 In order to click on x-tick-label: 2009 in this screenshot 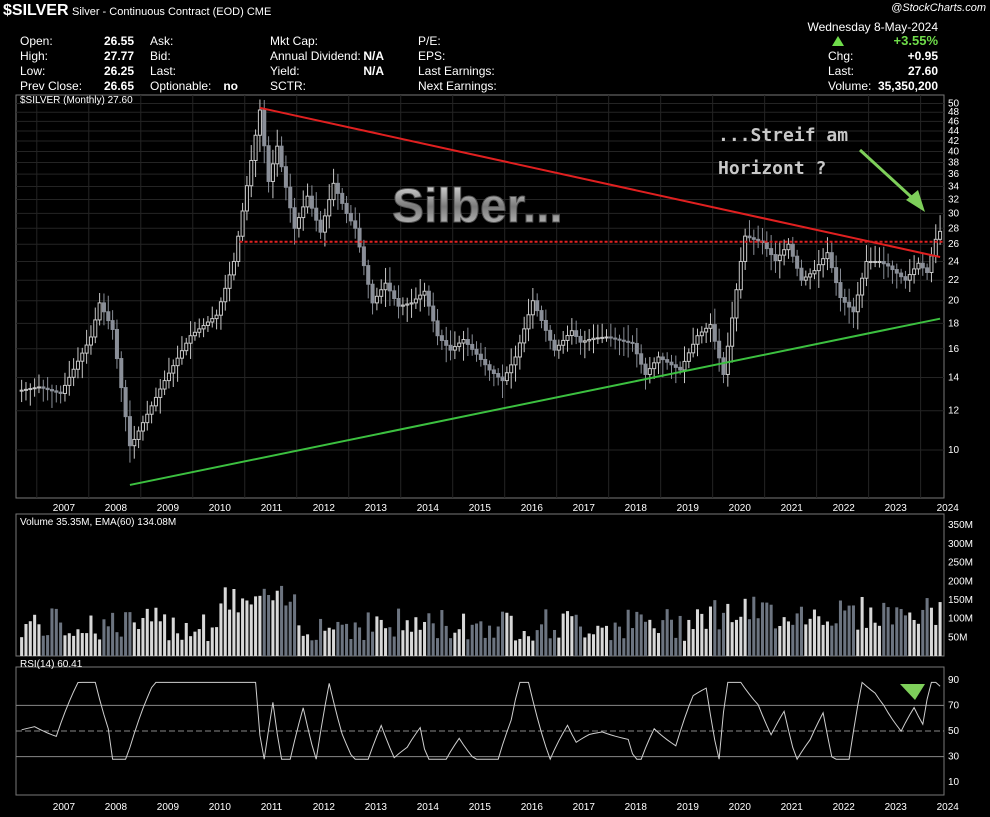, I will do `click(168, 807)`.